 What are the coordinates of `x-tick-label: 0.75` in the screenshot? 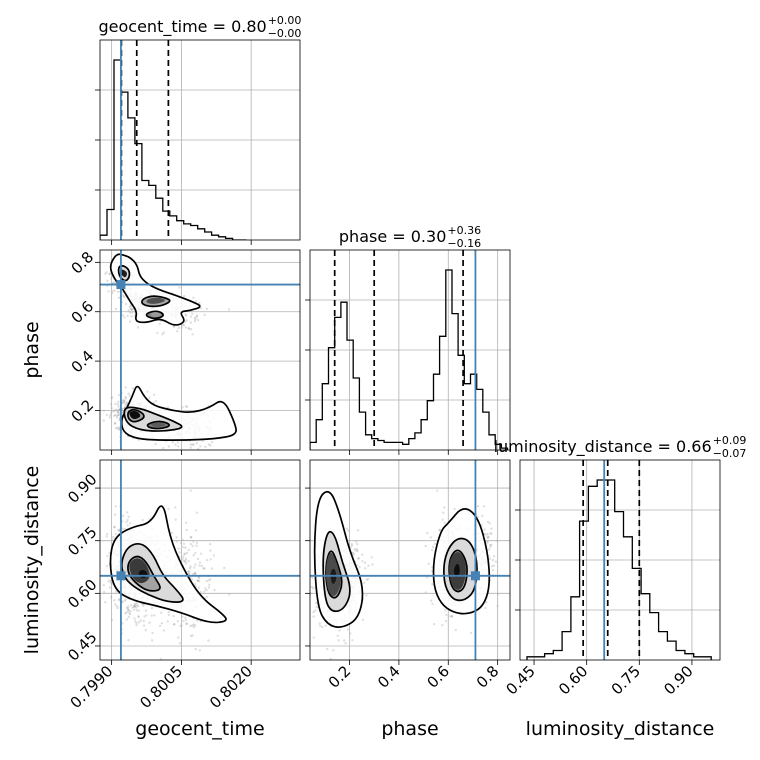 It's located at (626, 680).